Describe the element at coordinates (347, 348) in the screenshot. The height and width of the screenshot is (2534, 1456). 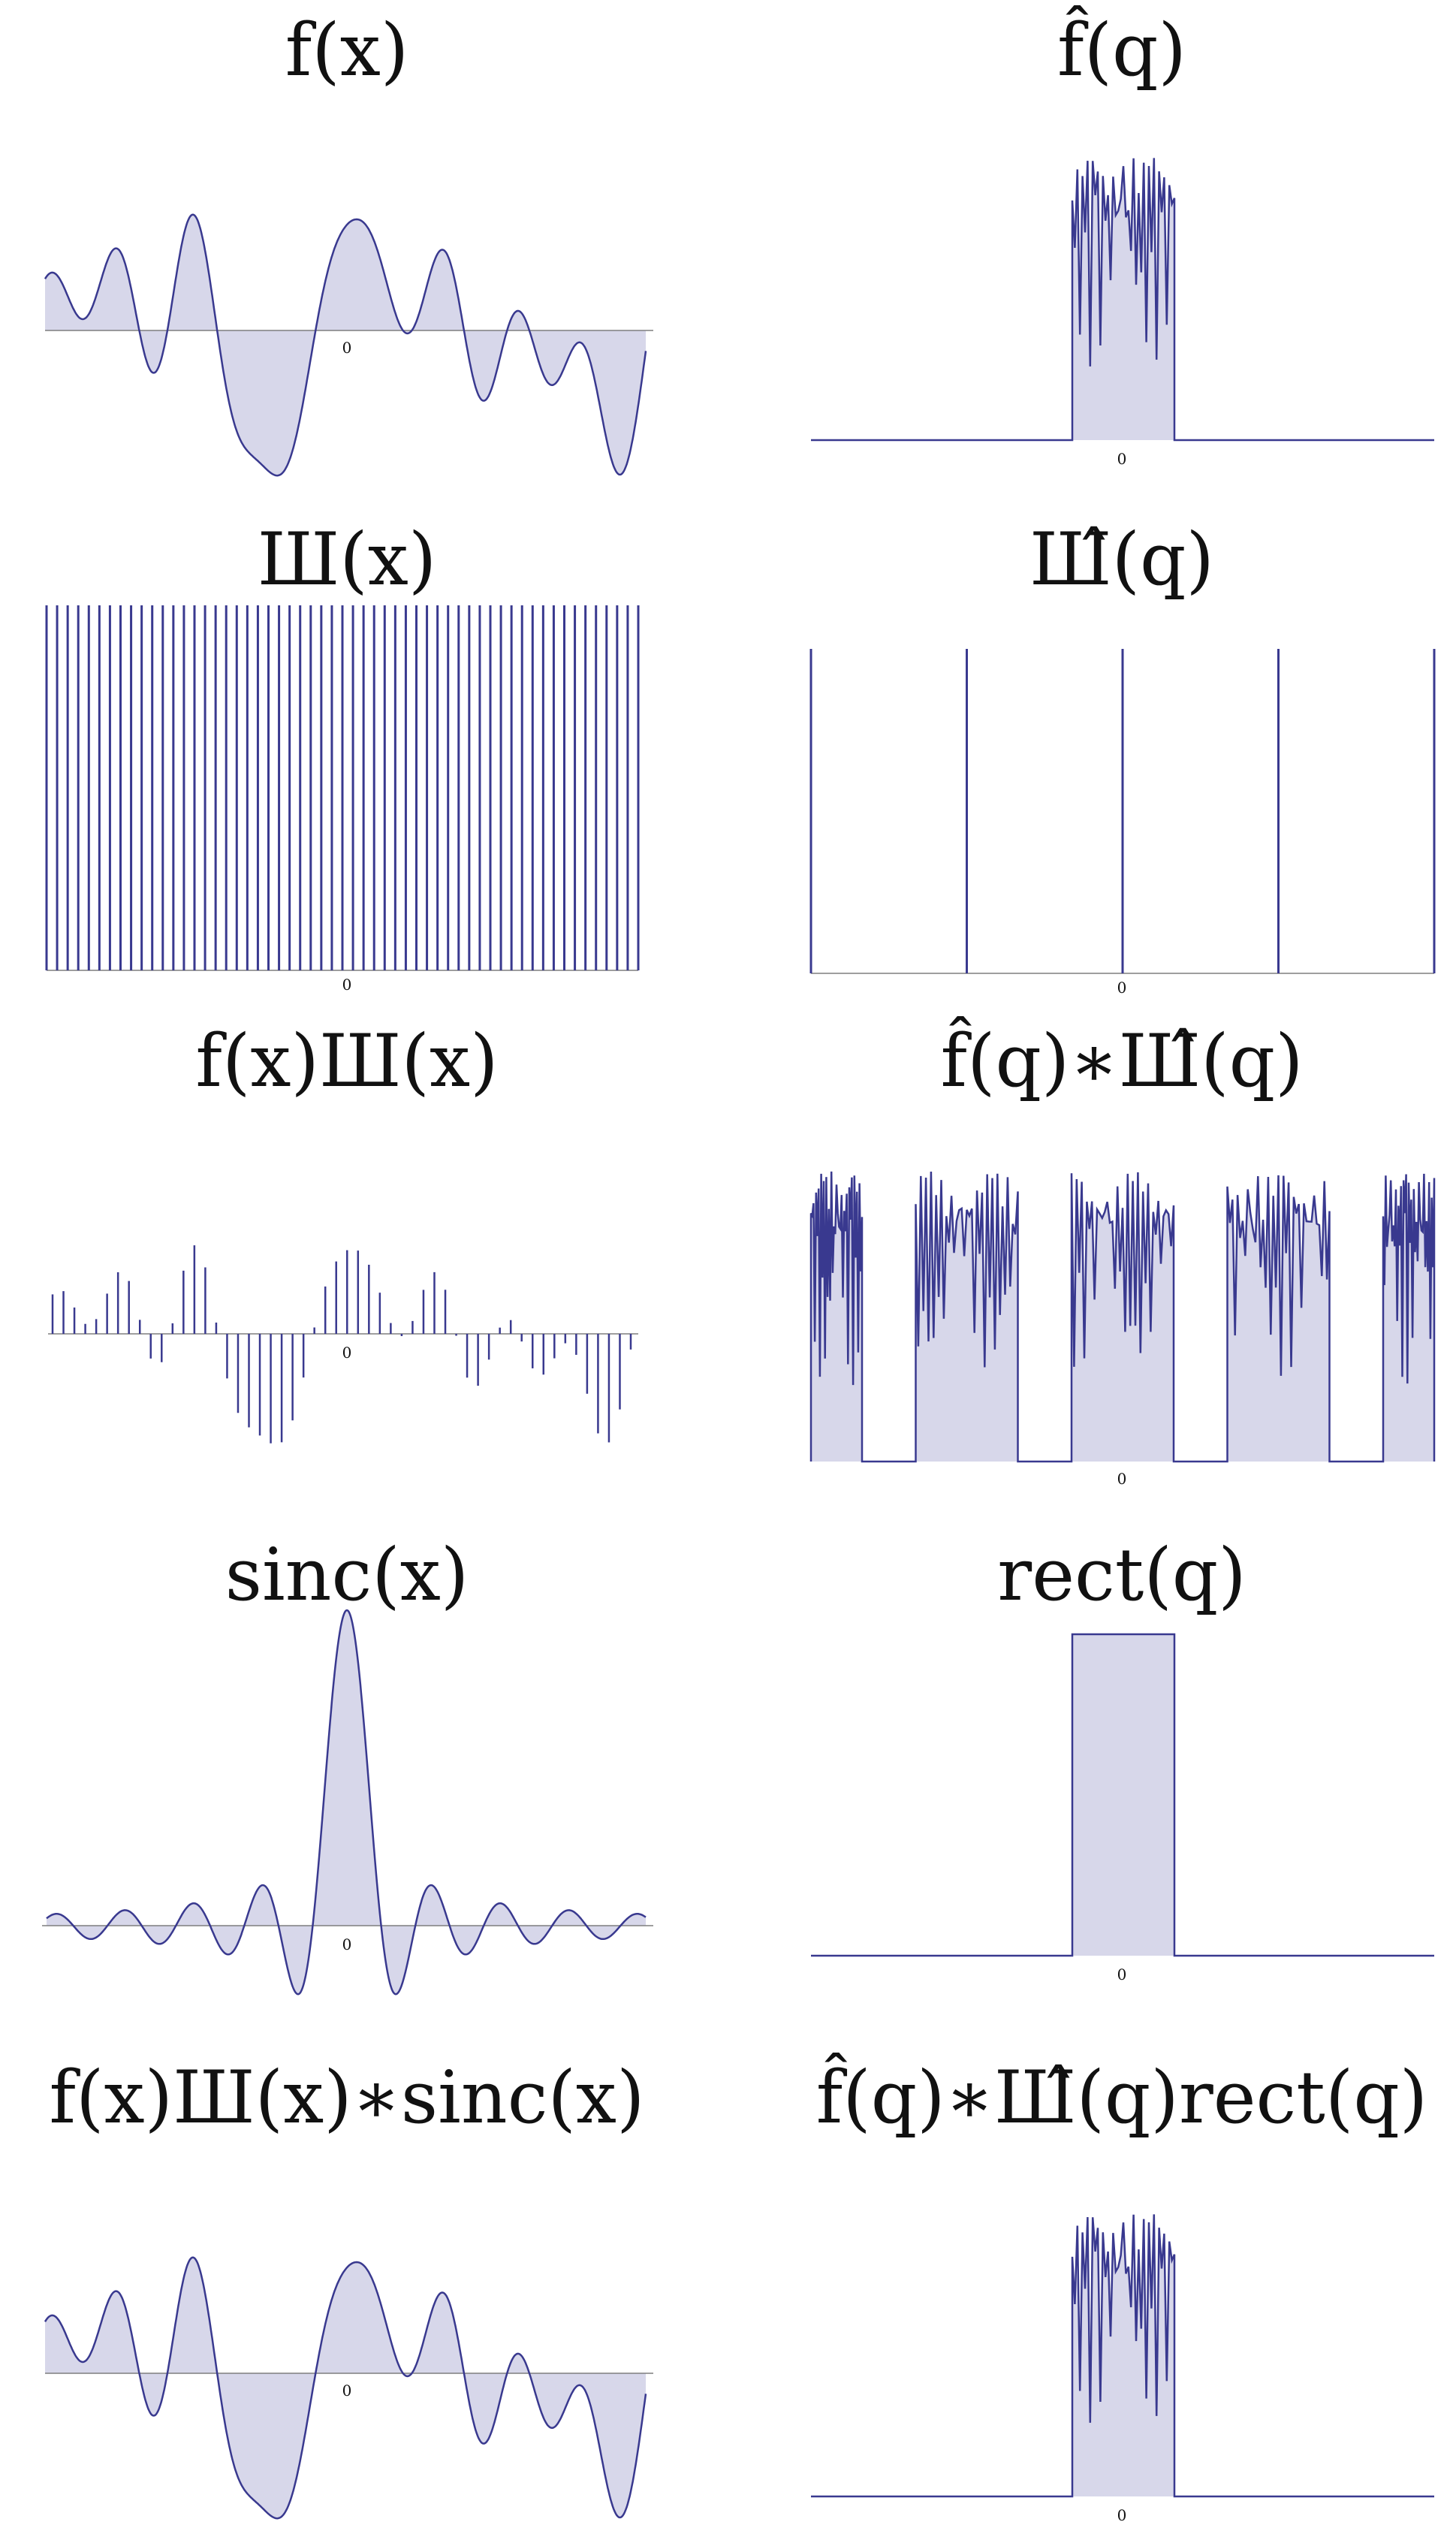
I see `tick-zero-fx: 0` at that location.